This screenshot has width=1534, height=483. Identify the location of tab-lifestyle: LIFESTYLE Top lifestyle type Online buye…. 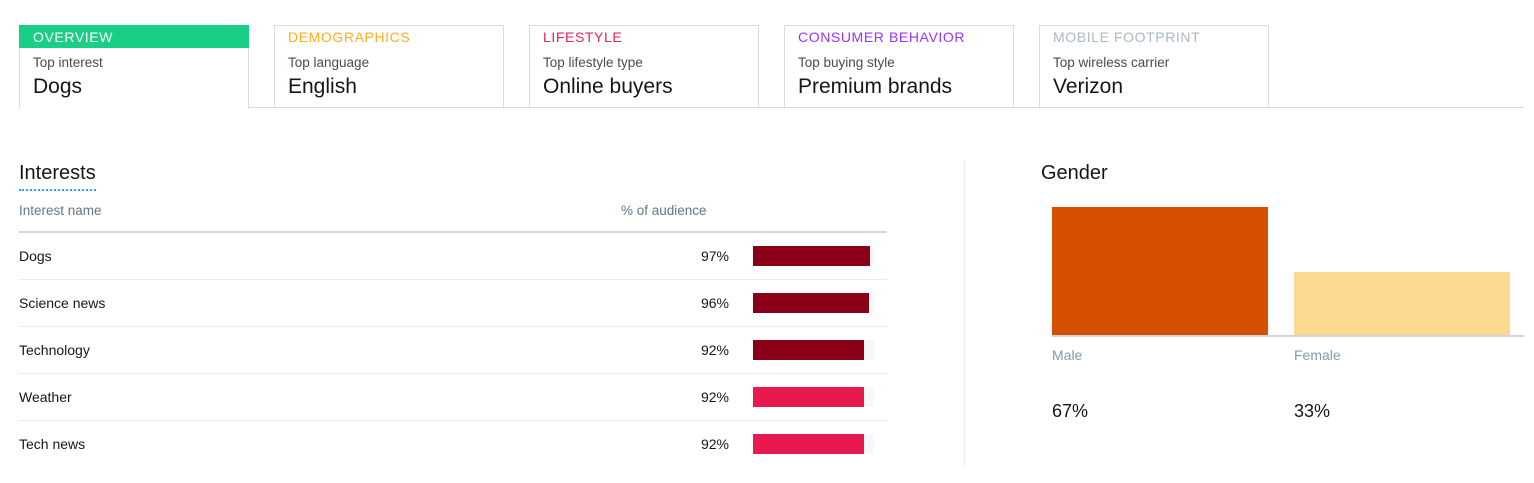
(644, 66).